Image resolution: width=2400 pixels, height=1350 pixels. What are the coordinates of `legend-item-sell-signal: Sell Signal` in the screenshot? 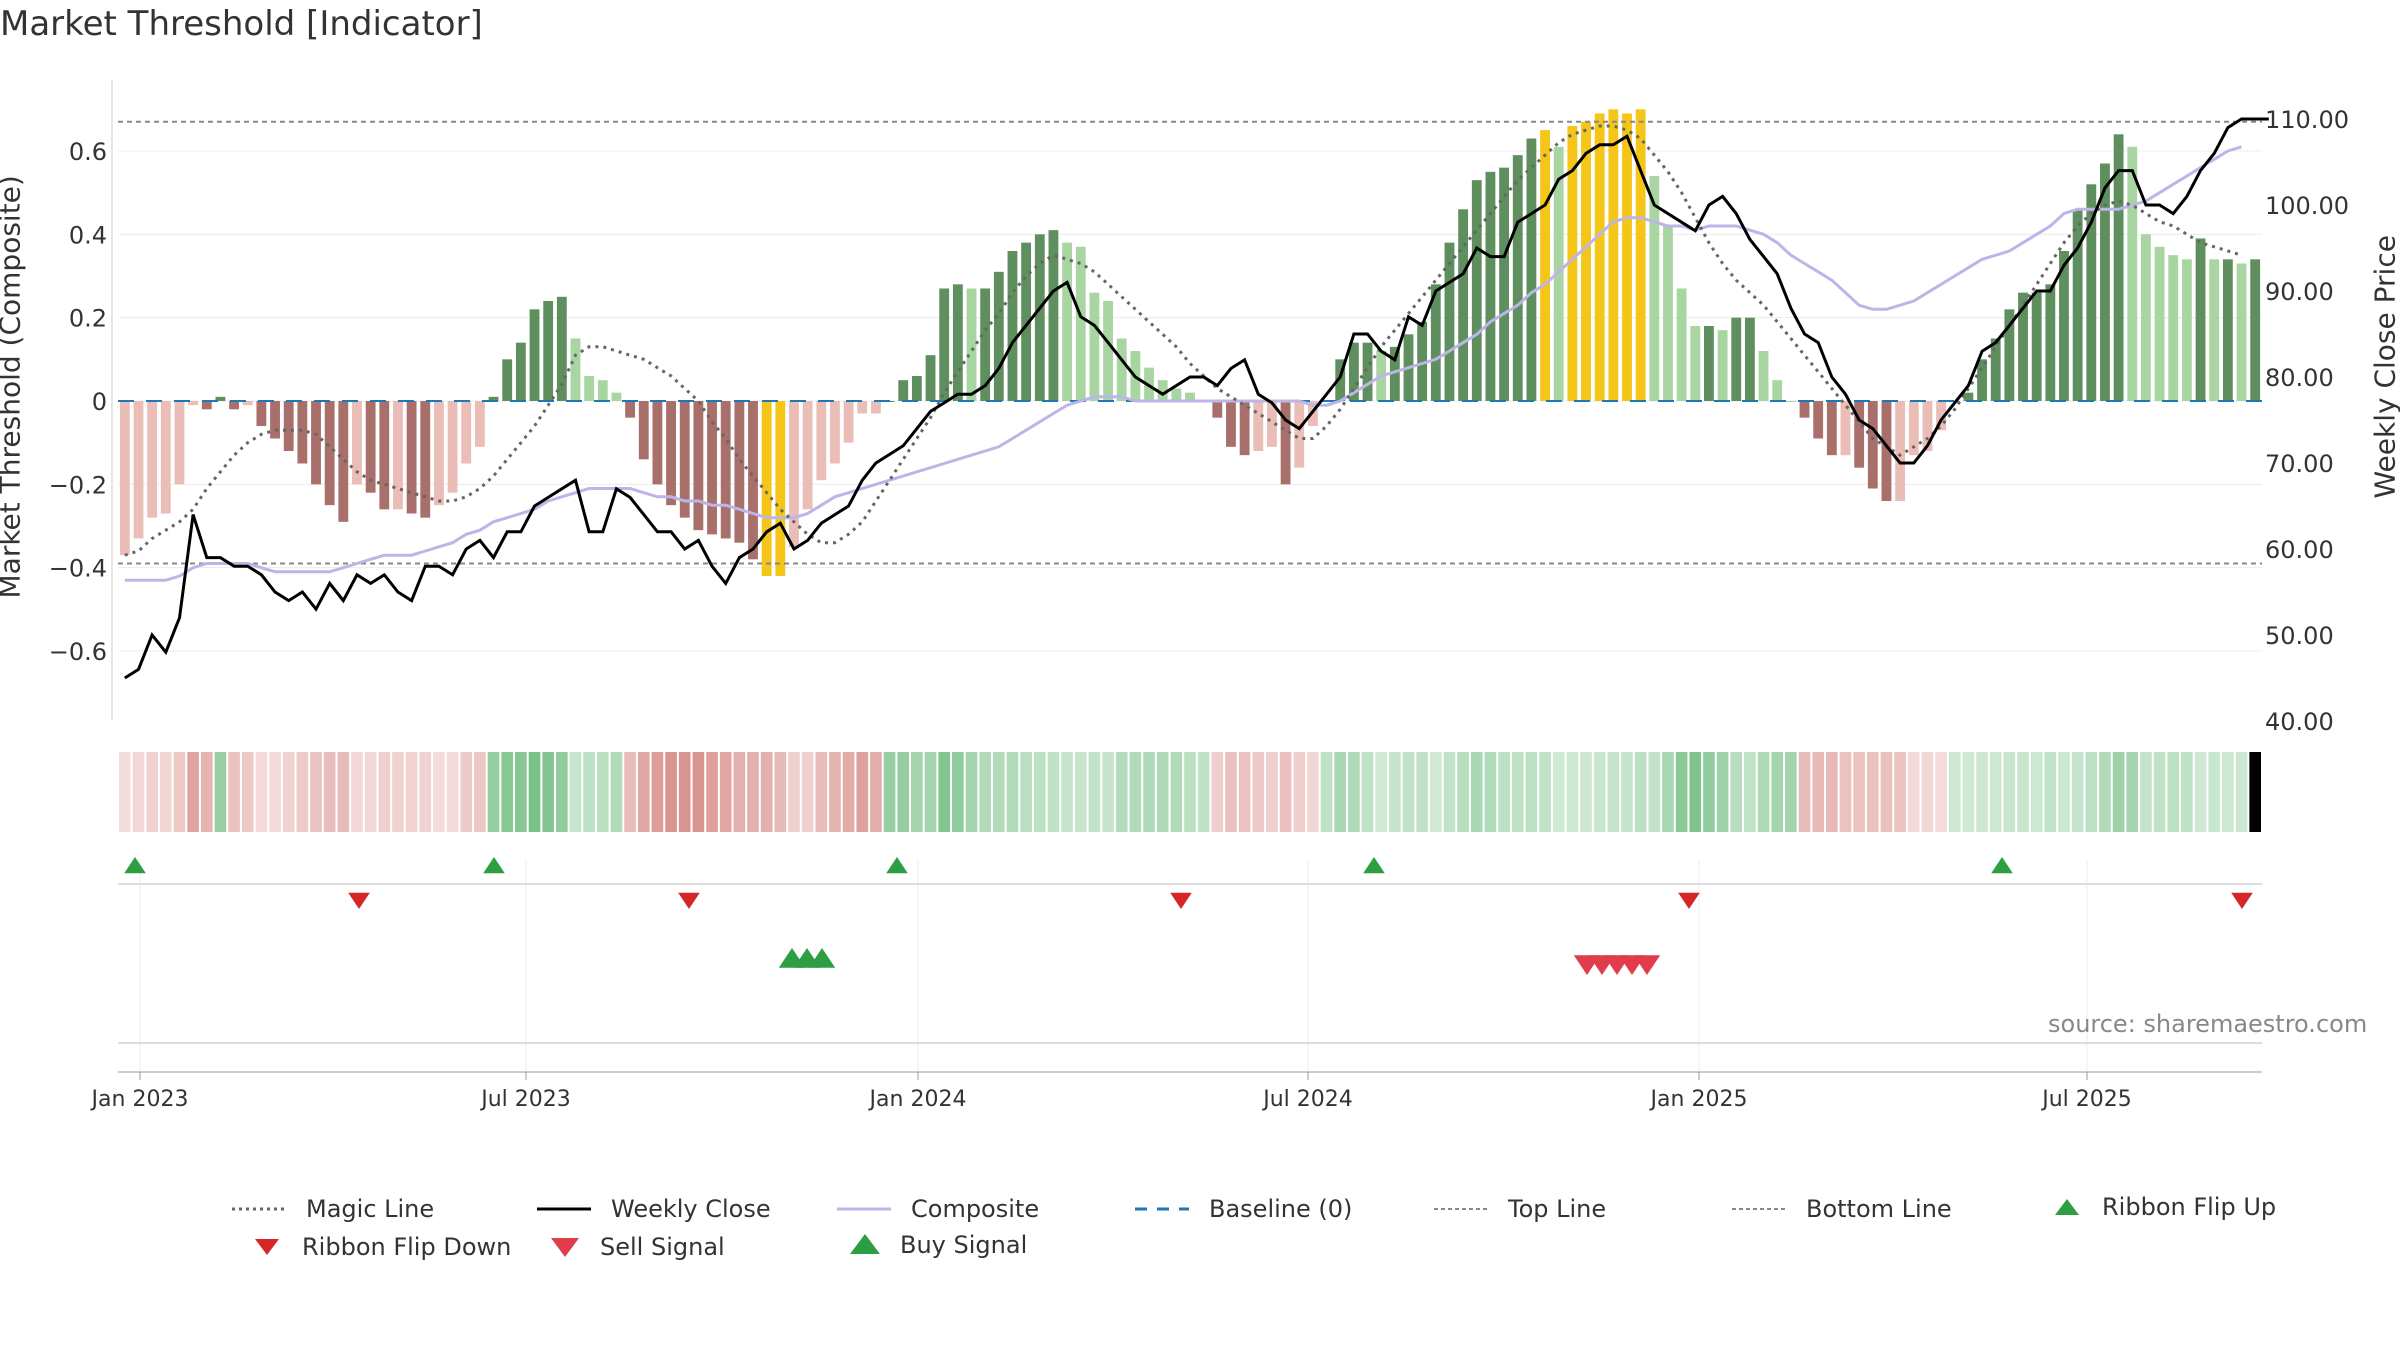 It's located at (636, 1247).